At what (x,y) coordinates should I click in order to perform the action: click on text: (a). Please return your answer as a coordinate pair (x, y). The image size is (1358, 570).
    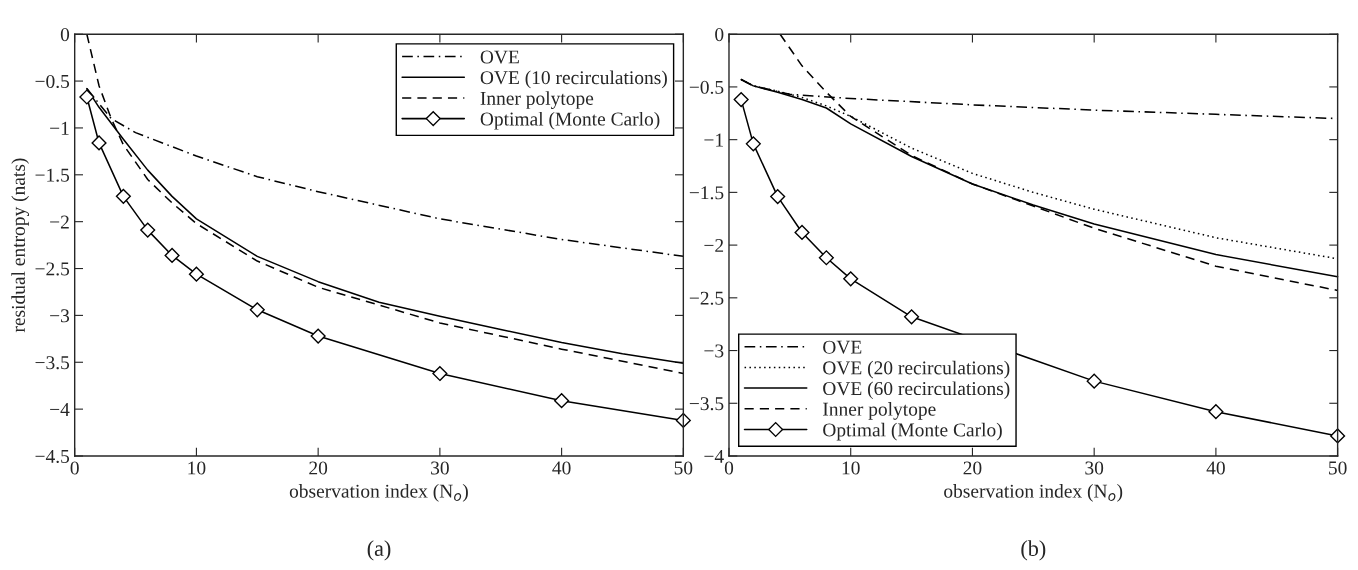
    Looking at the image, I should click on (379, 550).